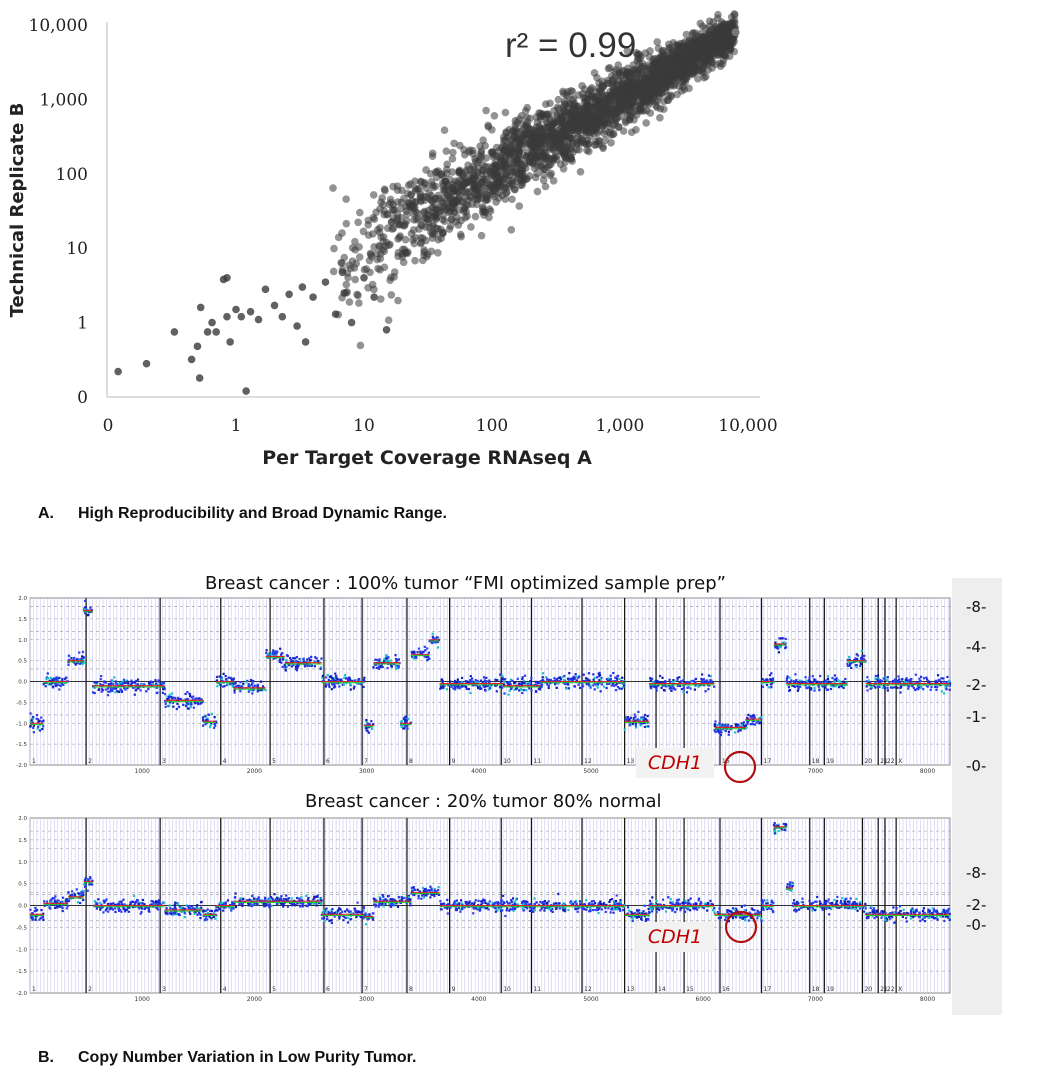 The height and width of the screenshot is (1073, 1040). What do you see at coordinates (46, 513) in the screenshot?
I see `caption-a-letter: A.` at bounding box center [46, 513].